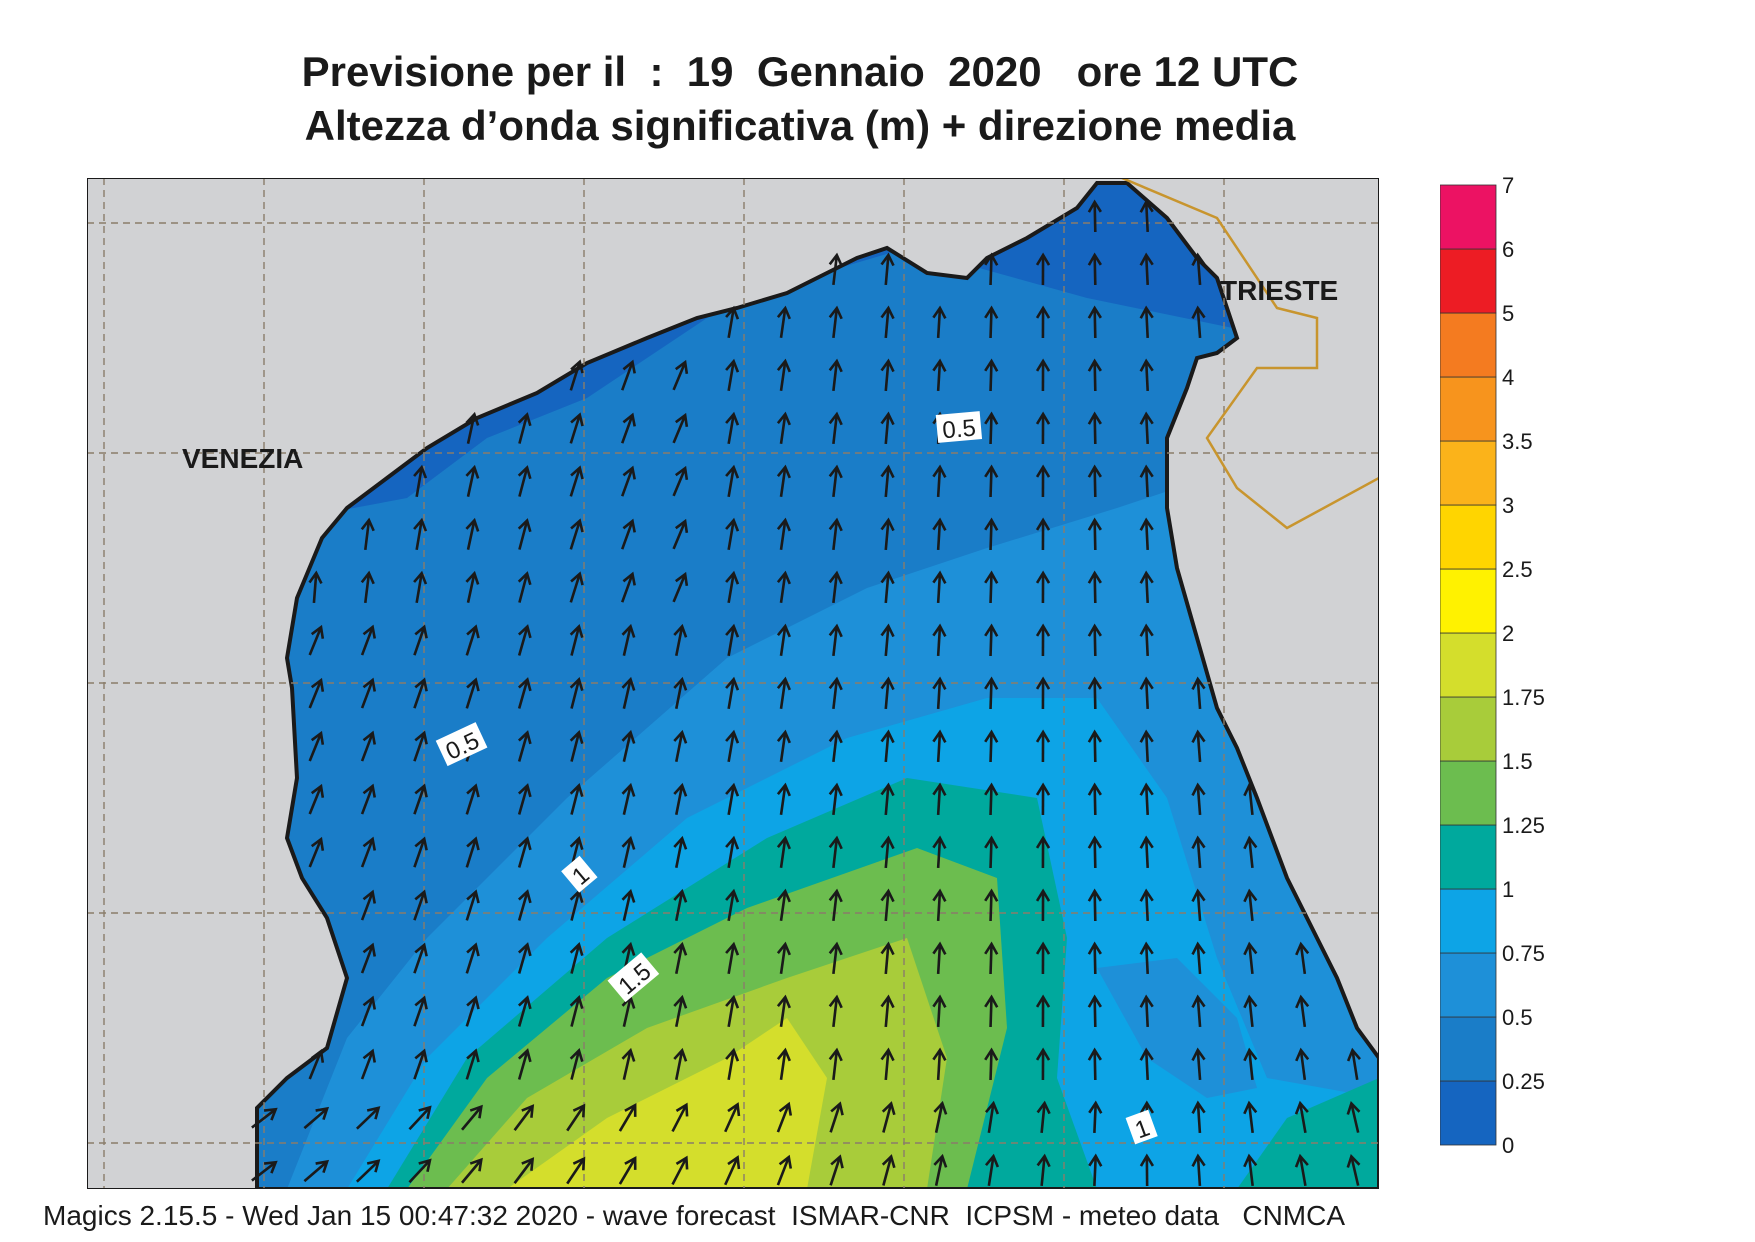 The height and width of the screenshot is (1242, 1755). What do you see at coordinates (1517, 761) in the screenshot?
I see `legend-label: 1.5` at bounding box center [1517, 761].